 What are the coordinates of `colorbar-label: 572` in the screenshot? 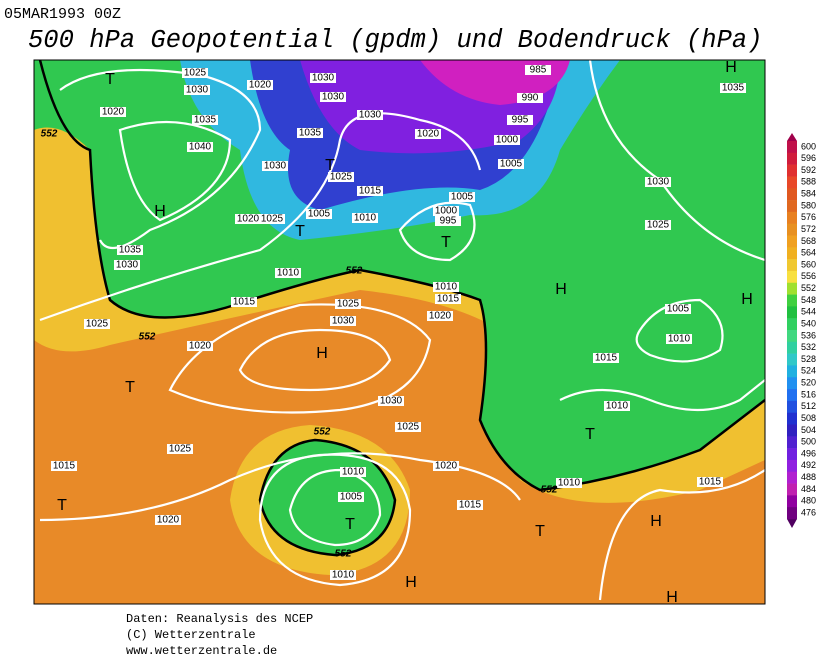 It's located at (808, 229).